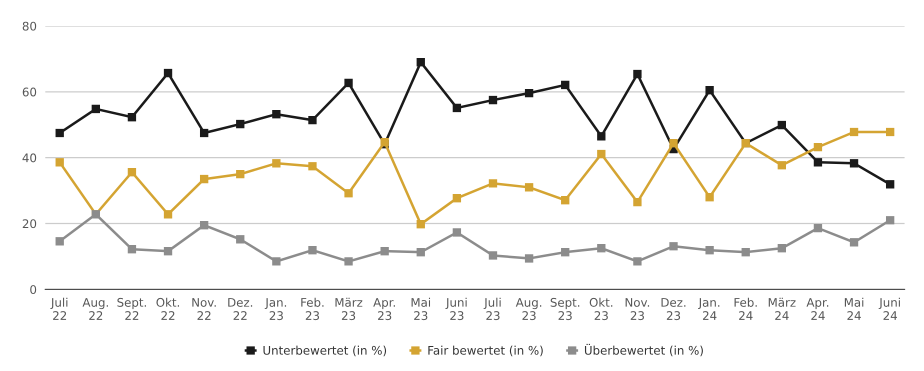 The width and height of the screenshot is (924, 371). What do you see at coordinates (33, 289) in the screenshot?
I see `y-tick-label: 0` at bounding box center [33, 289].